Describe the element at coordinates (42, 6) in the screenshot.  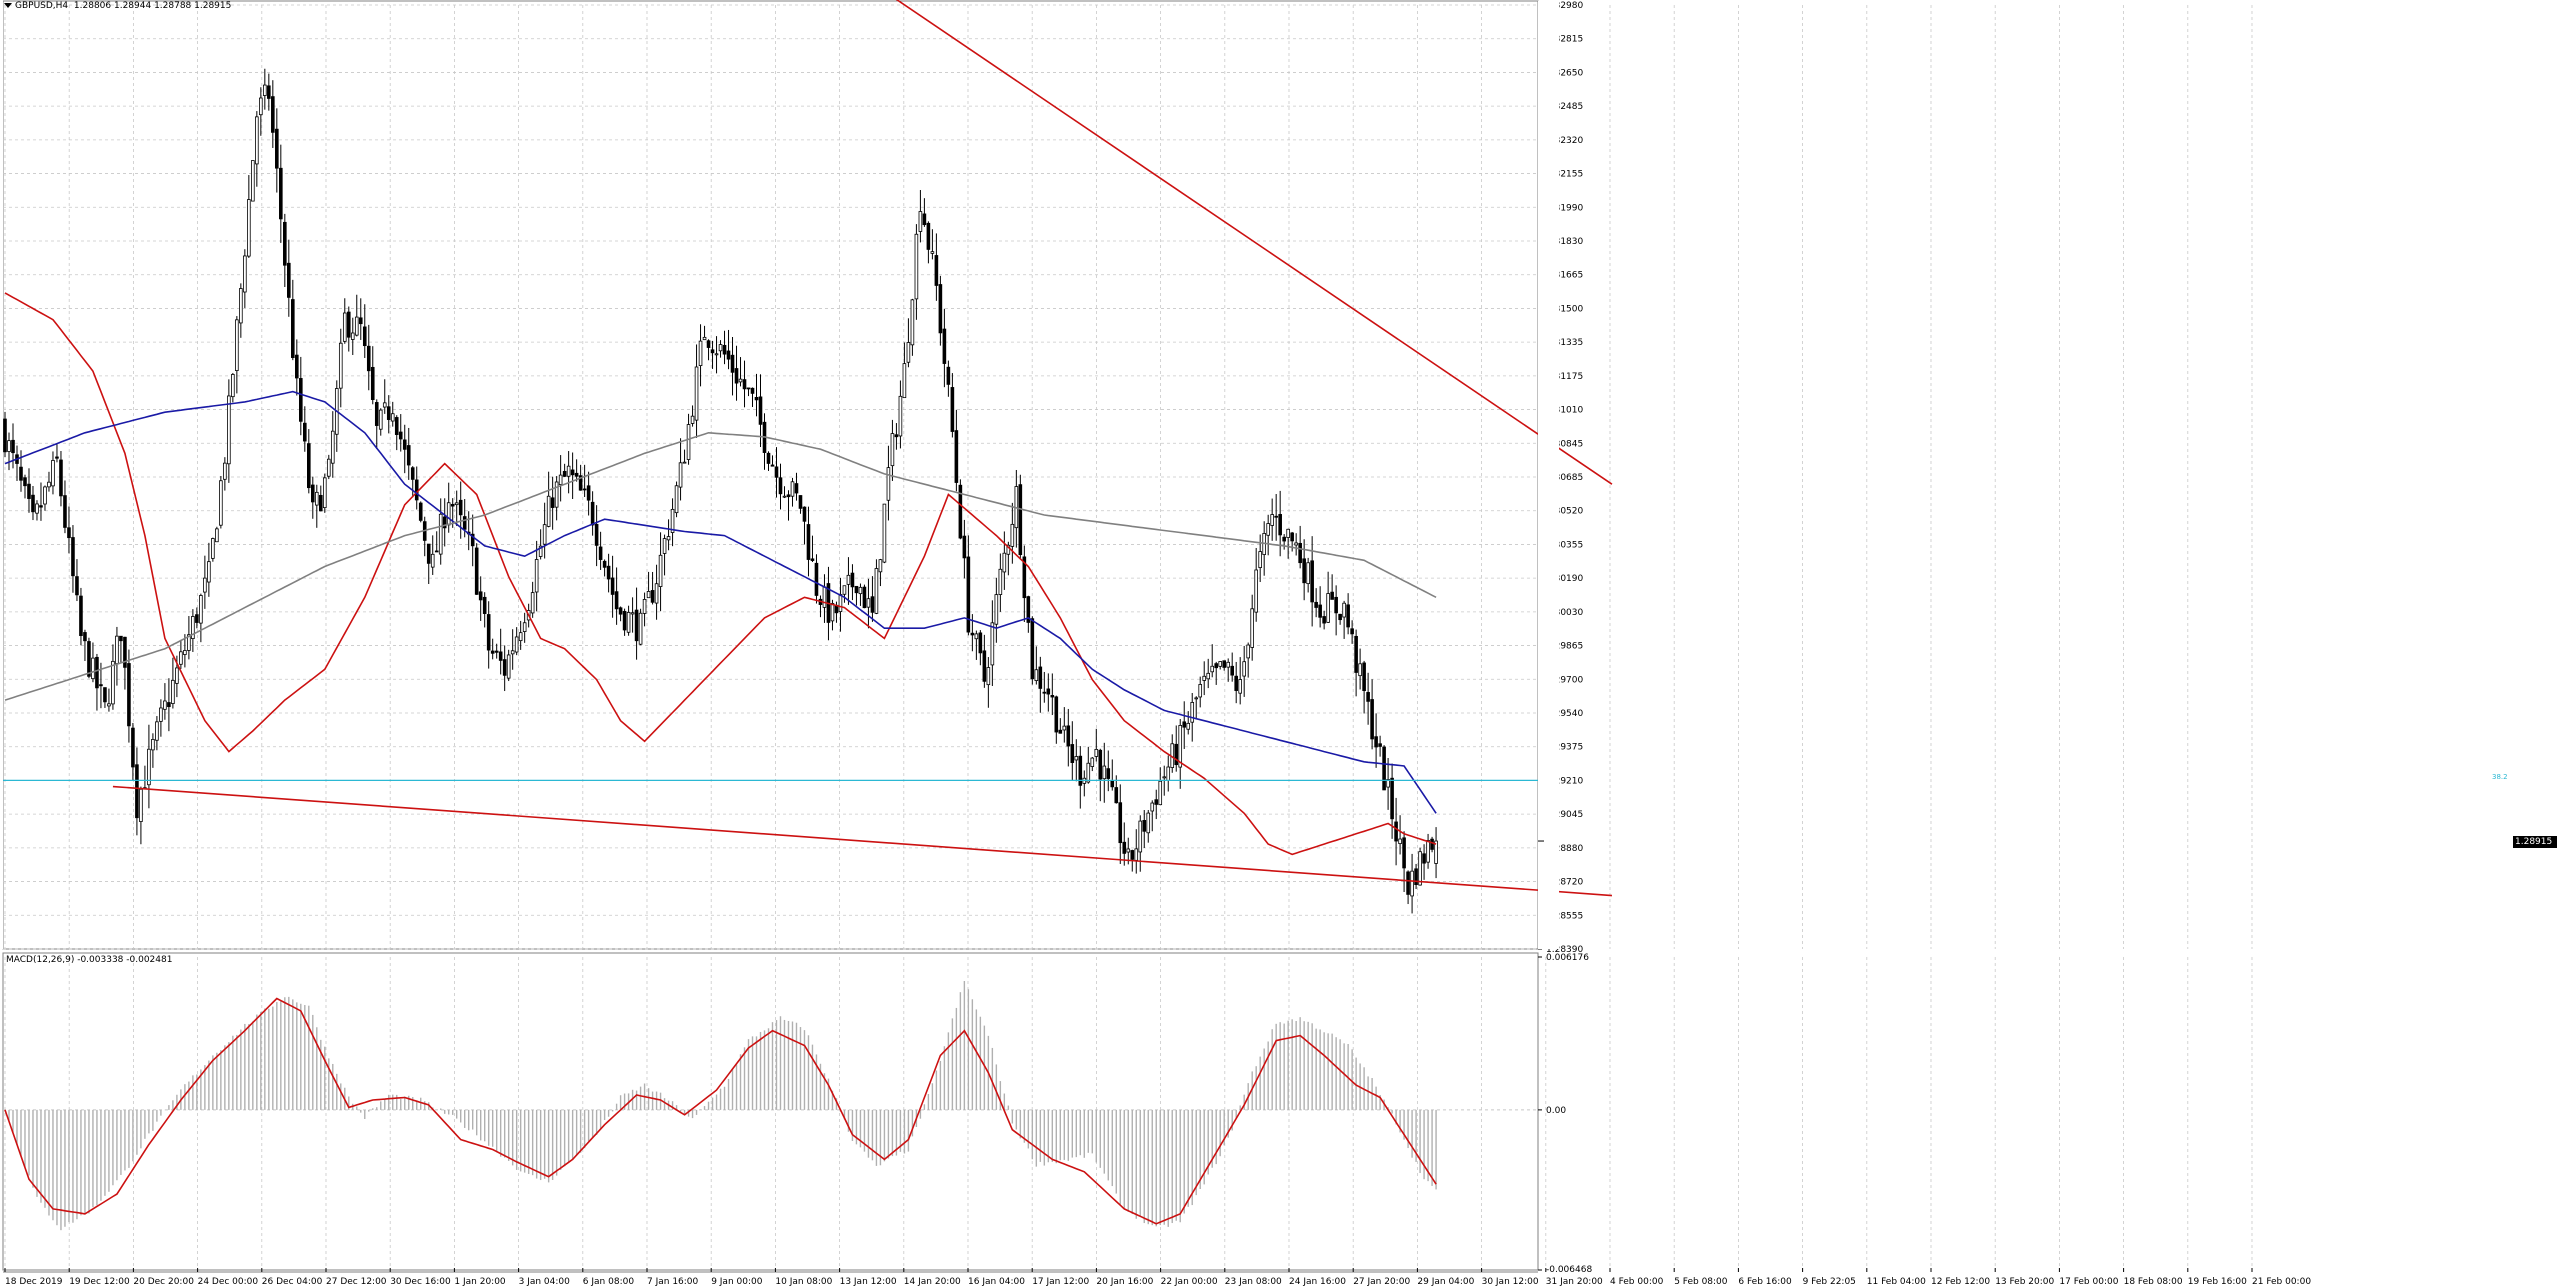
I see `symbol-label: GBPUSD,H4` at that location.